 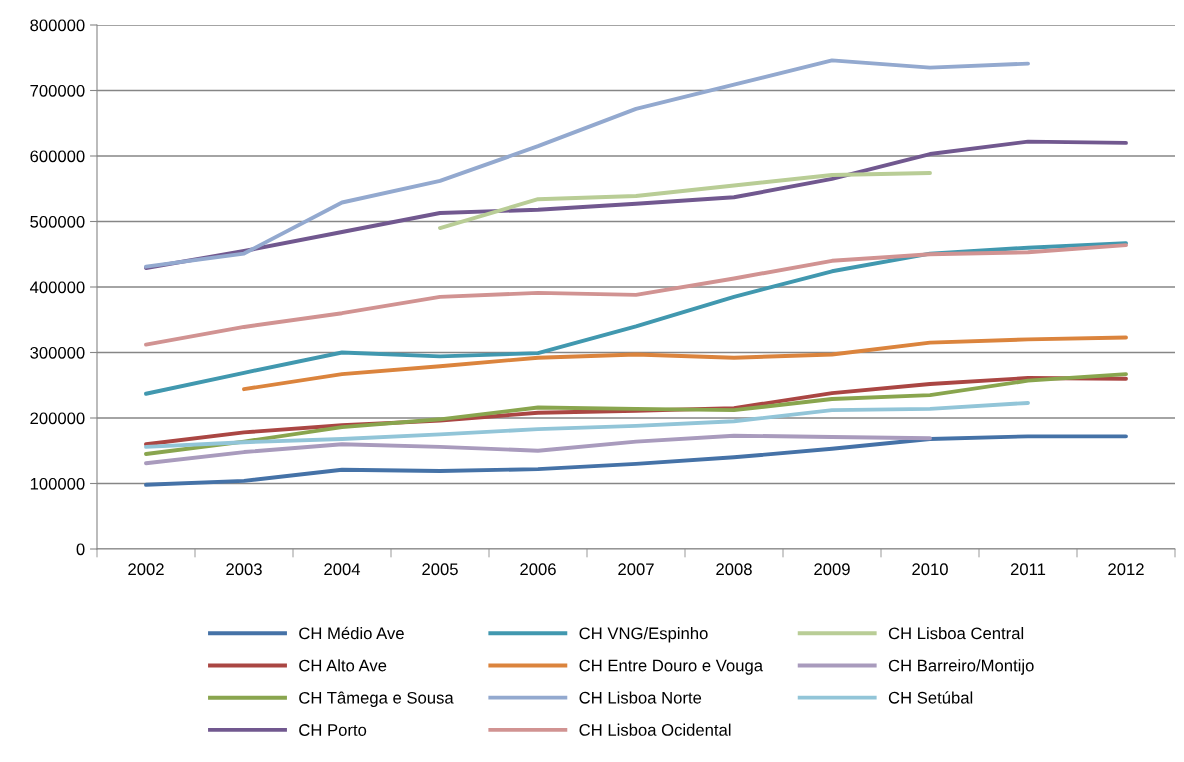 What do you see at coordinates (244, 569) in the screenshot?
I see `x-tick-label: 2003` at bounding box center [244, 569].